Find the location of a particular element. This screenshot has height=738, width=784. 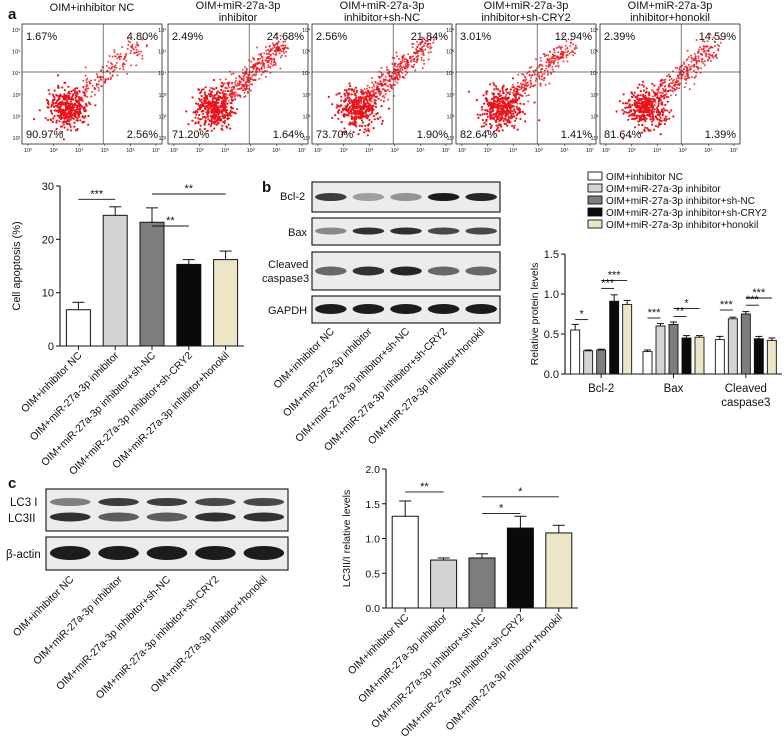

y-tick-label: 10³ is located at coordinates (17, 96).